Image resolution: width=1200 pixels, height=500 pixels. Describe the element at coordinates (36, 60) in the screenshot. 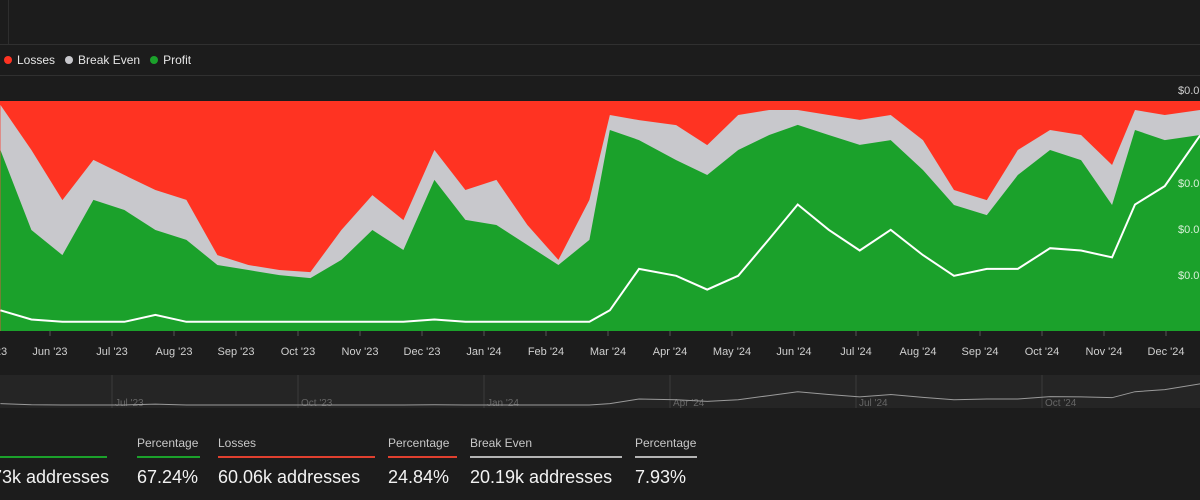

I see `legend-label: Losses` at that location.